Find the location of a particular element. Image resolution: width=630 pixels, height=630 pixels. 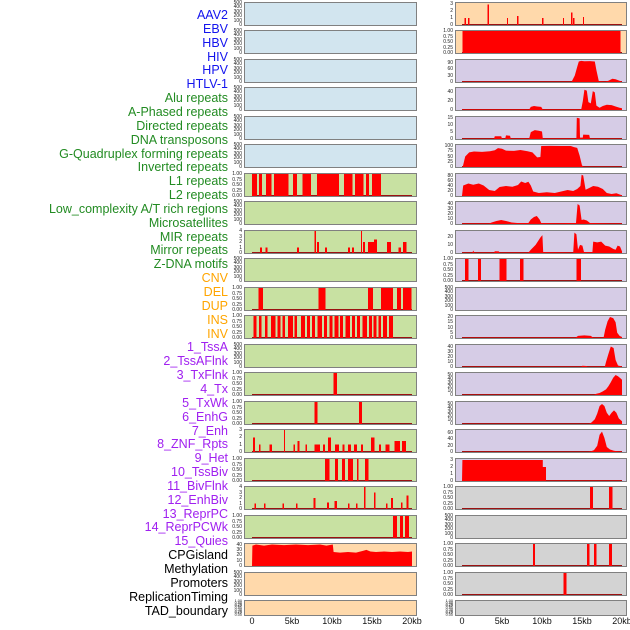

y-axis-tick-label: 500 is located at coordinates (237, 60).